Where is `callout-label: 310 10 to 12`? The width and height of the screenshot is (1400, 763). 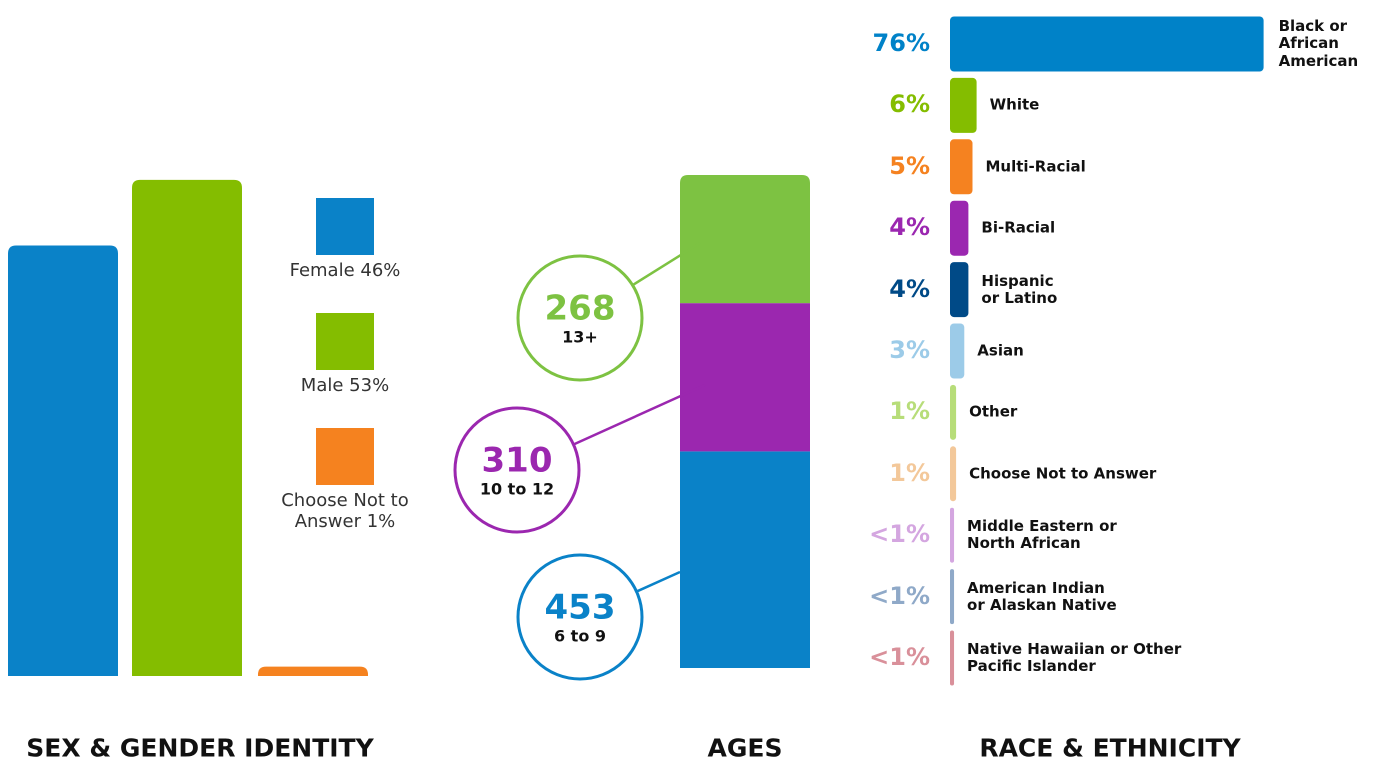
callout-label: 310 10 to 12 is located at coordinates (517, 469).